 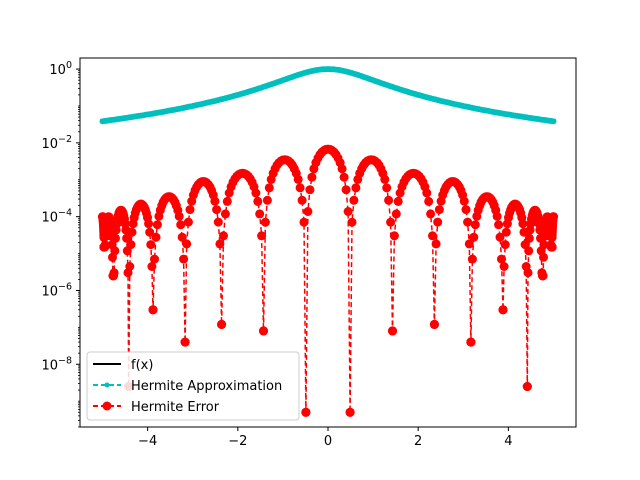 I want to click on x-tick-label-2: 0, so click(x=328, y=441).